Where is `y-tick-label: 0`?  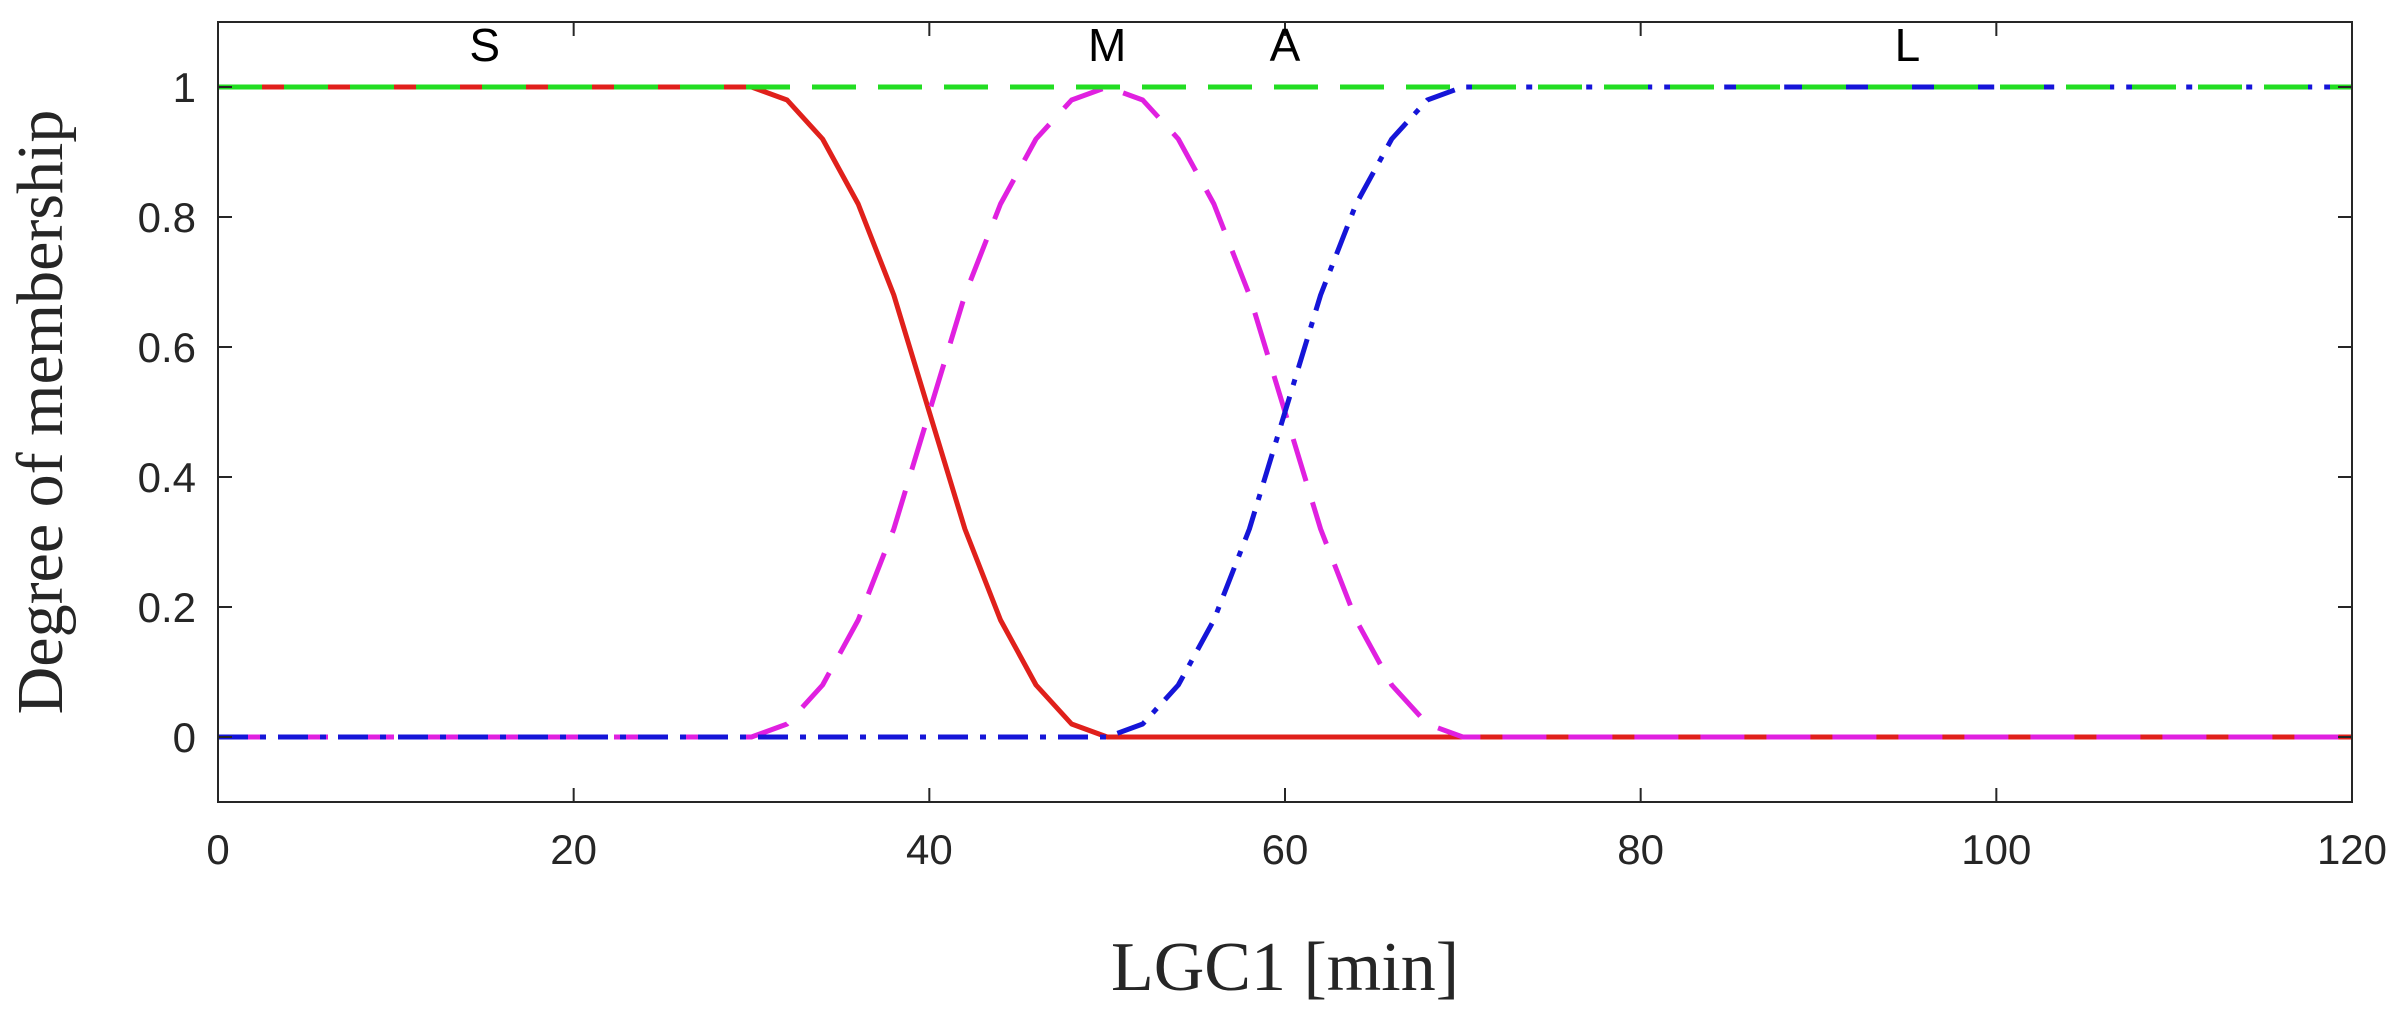 y-tick-label: 0 is located at coordinates (184, 737).